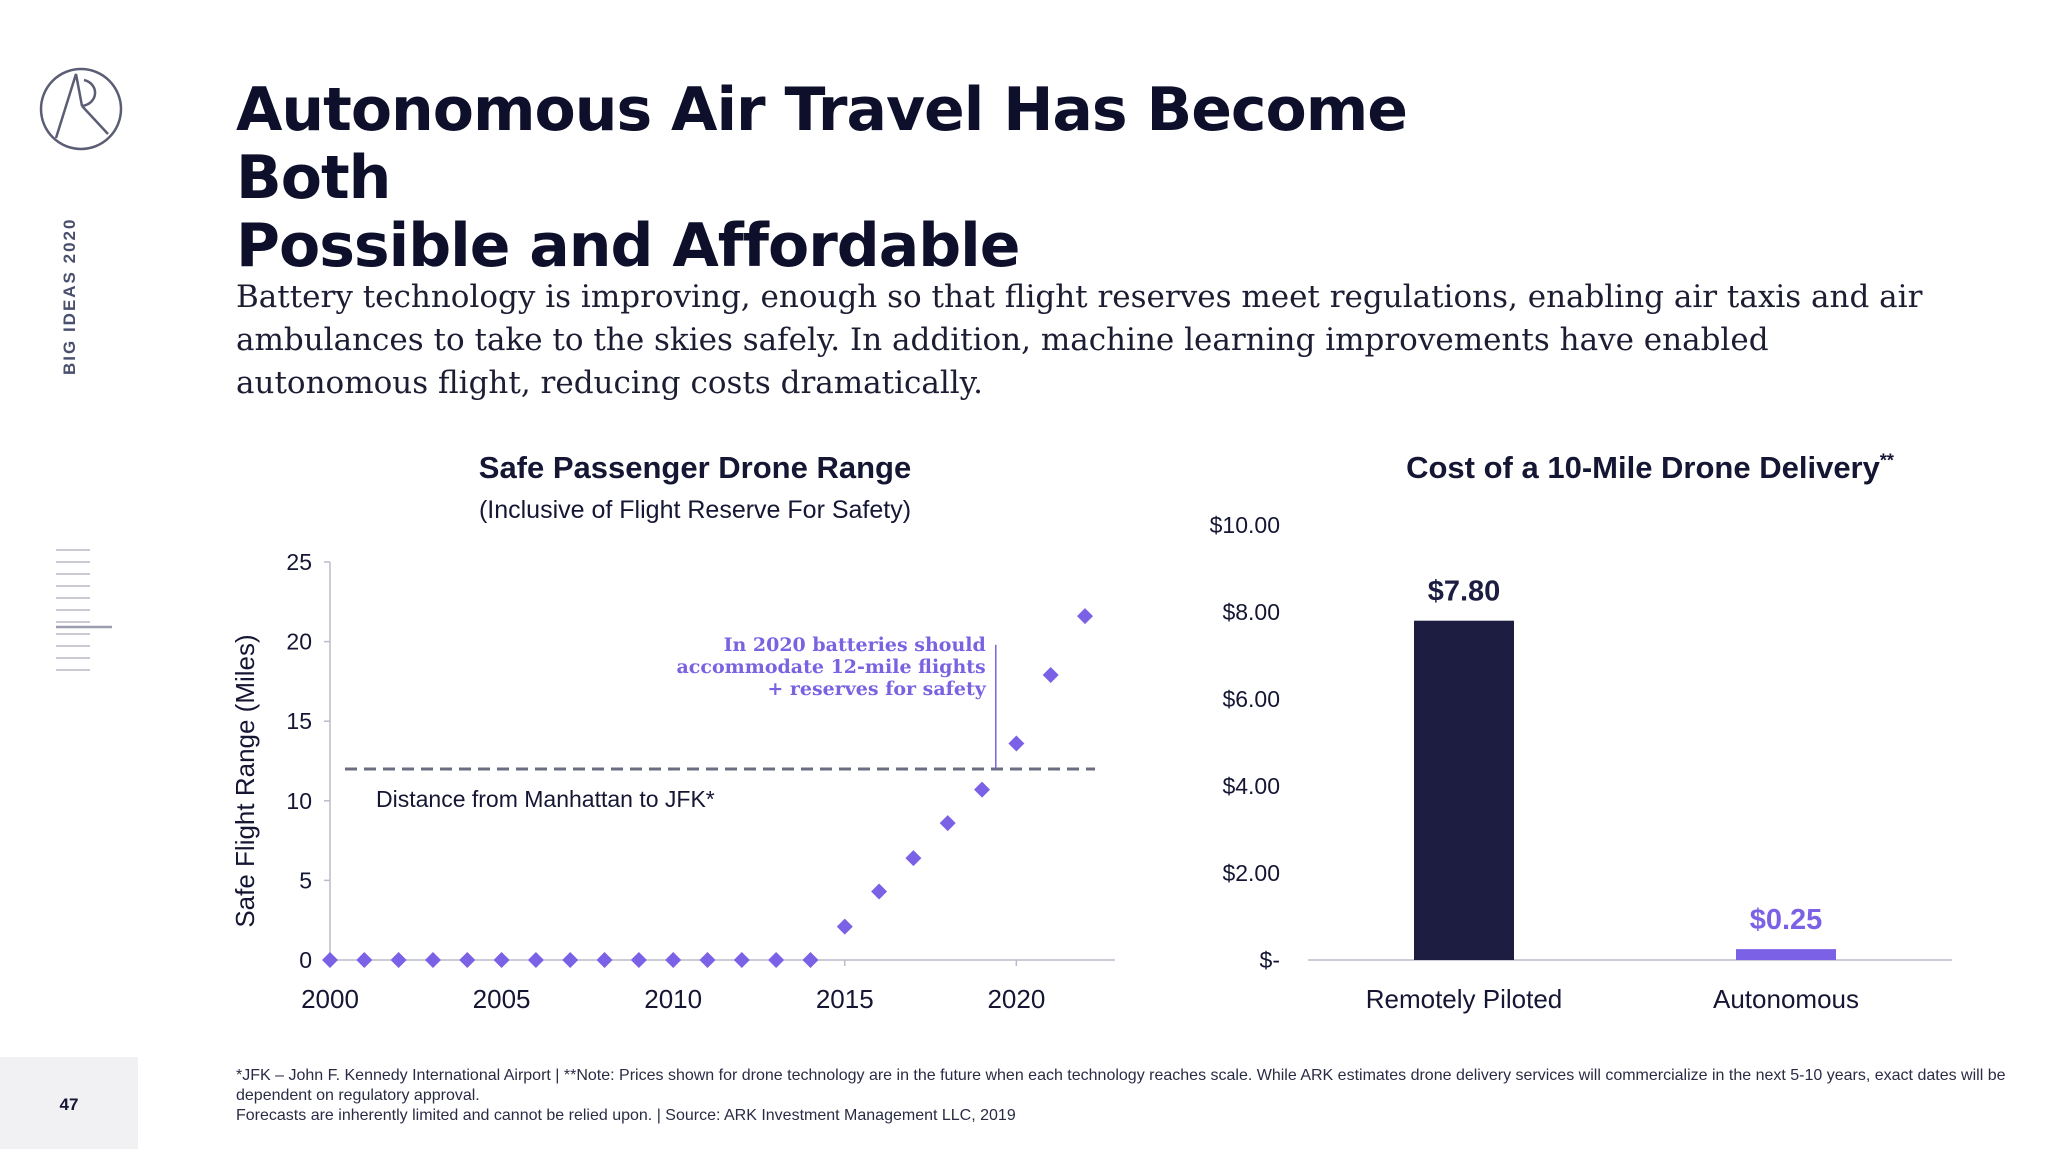 This screenshot has height=1149, width=2048. I want to click on y-tick-label: 5, so click(305, 880).